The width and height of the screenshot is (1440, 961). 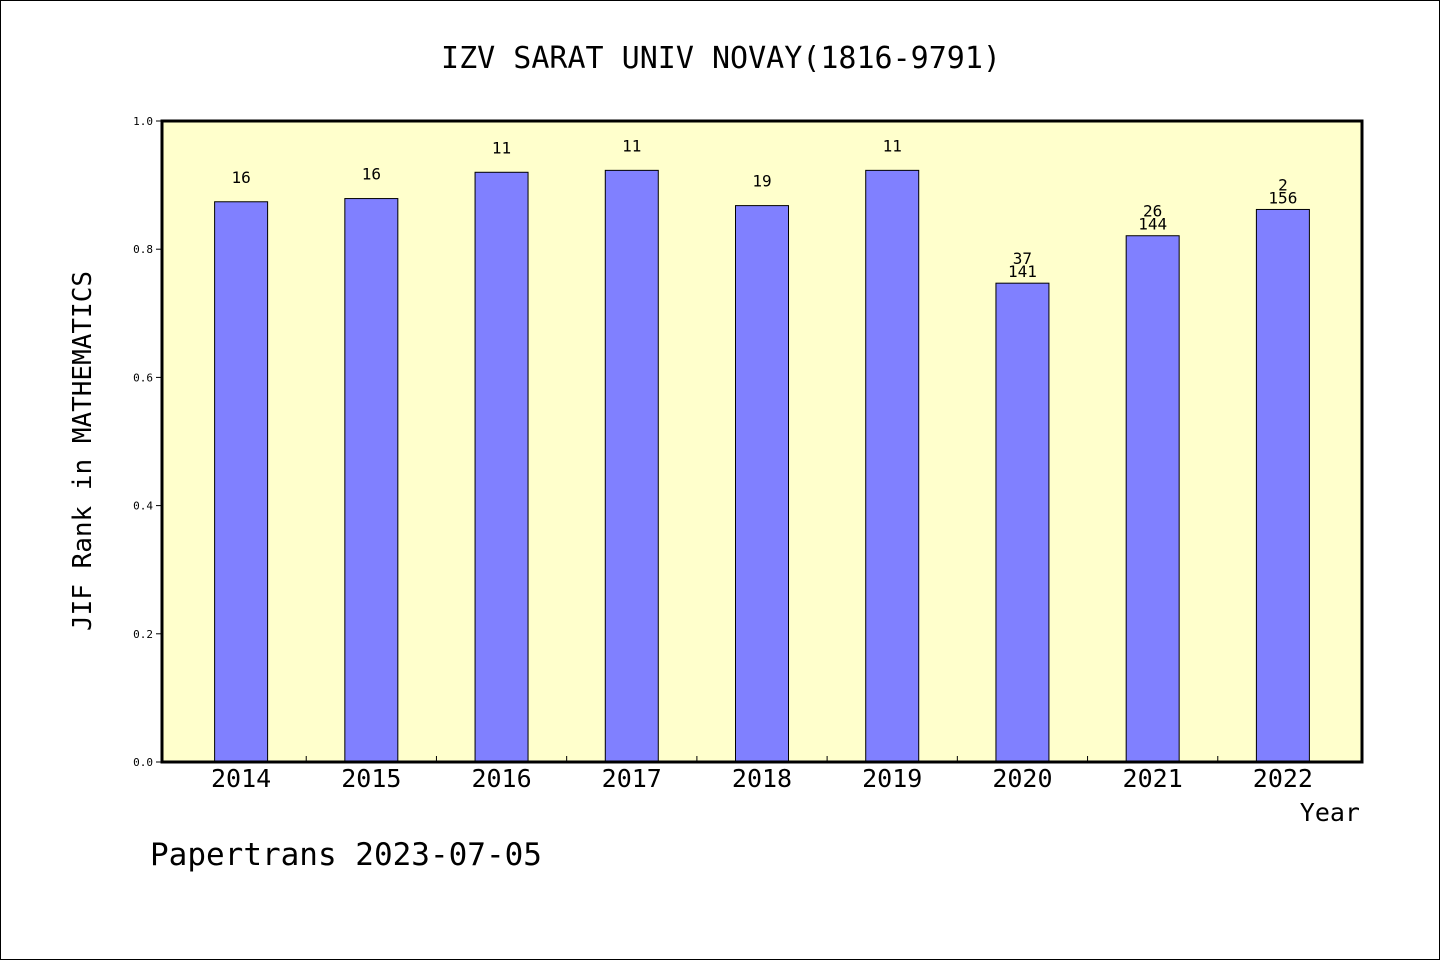 I want to click on bar-2018, so click(x=762, y=484).